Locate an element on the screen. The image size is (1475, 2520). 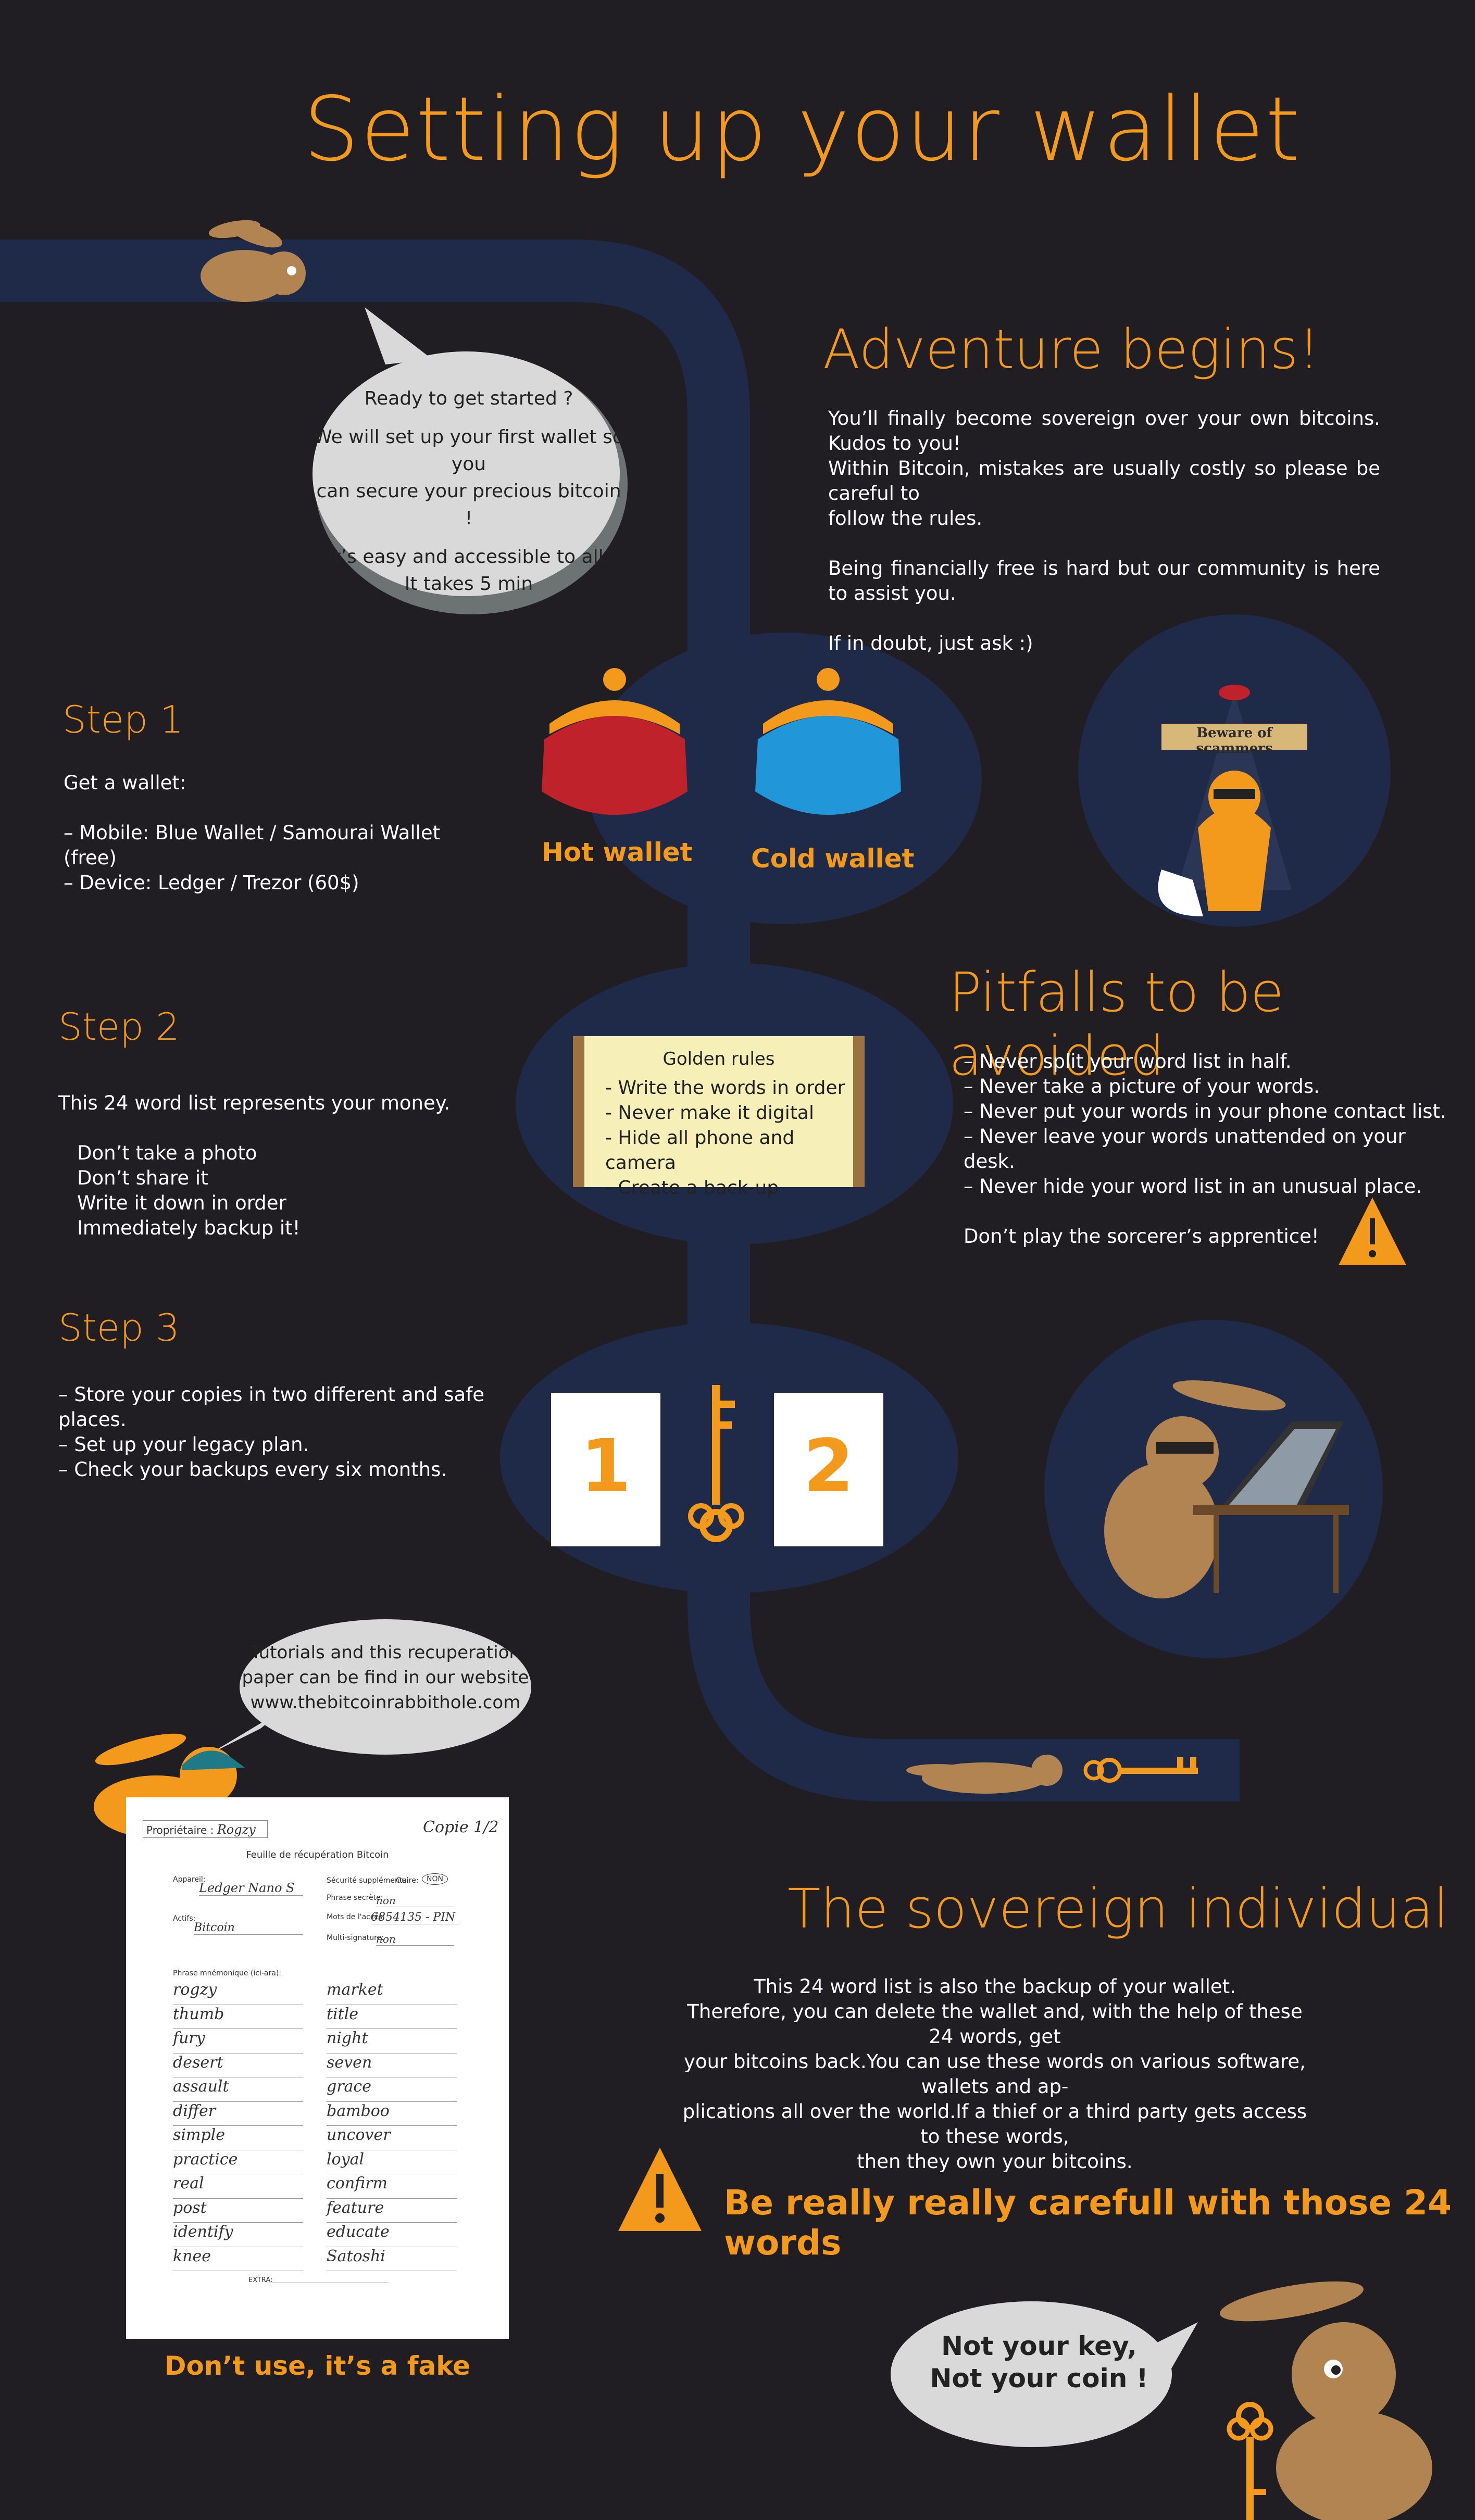
step3-heading: Step 3 is located at coordinates (119, 1328).